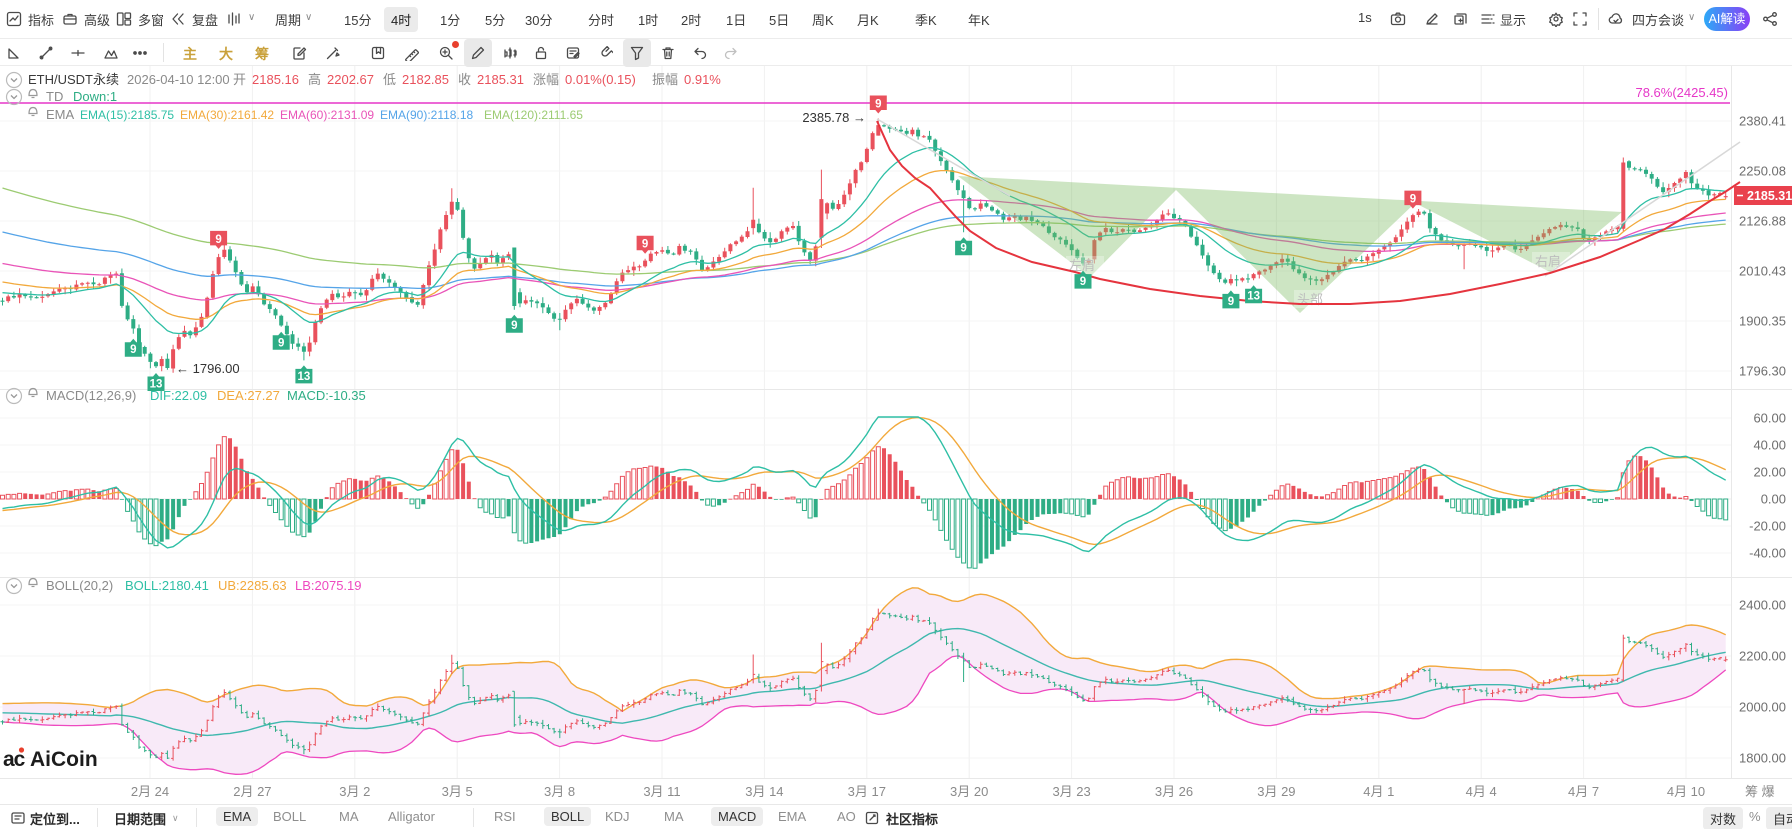 Image resolution: width=1792 pixels, height=829 pixels. Describe the element at coordinates (1762, 321) in the screenshot. I see `svg-text: 1900.35` at that location.